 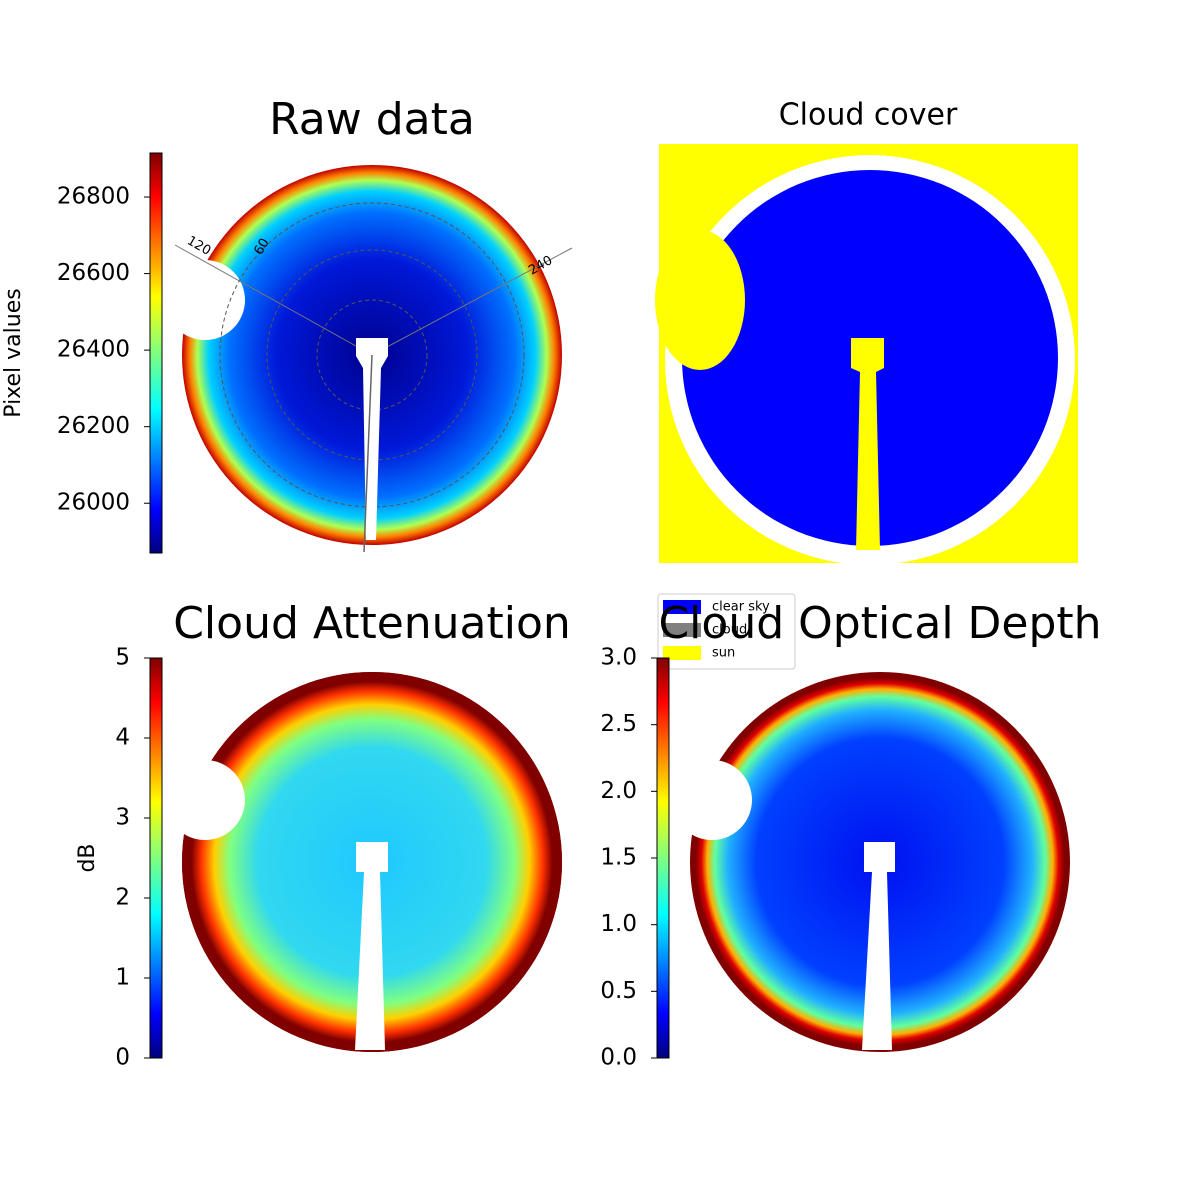 What do you see at coordinates (122, 818) in the screenshot?
I see `colorbar-tick-label: 3` at bounding box center [122, 818].